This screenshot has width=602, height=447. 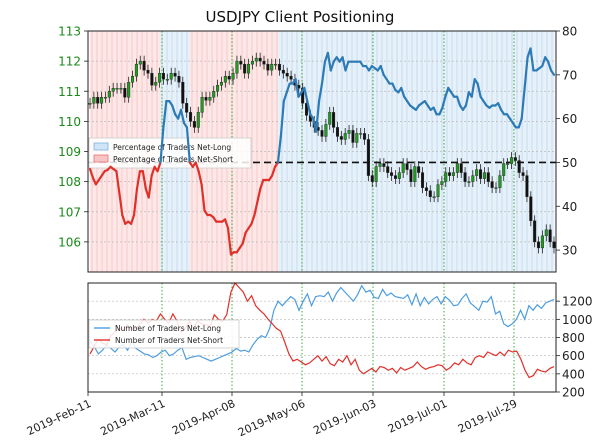 I want to click on left-tick-label: 112, so click(x=69, y=62).